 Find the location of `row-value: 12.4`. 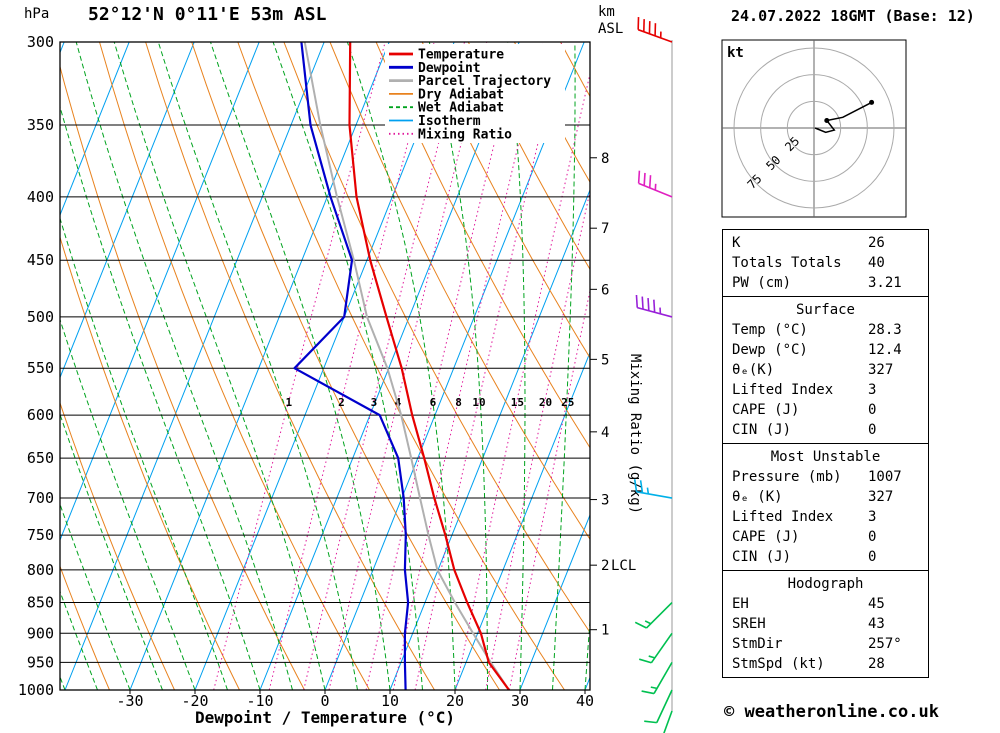

row-value: 12.4 is located at coordinates (885, 350).